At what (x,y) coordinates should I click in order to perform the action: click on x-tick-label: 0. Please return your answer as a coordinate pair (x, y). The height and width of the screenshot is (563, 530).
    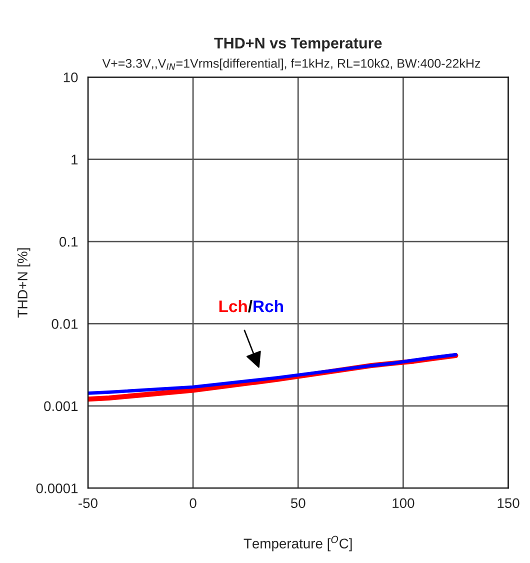
    Looking at the image, I should click on (193, 503).